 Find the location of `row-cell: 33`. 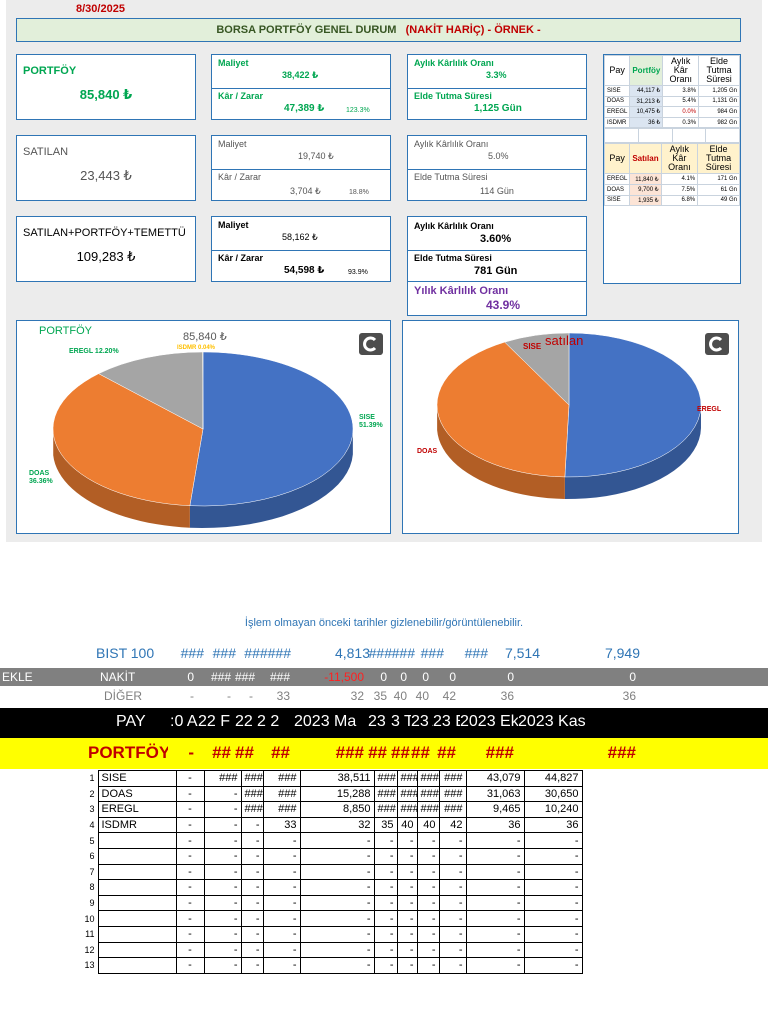

row-cell: 33 is located at coordinates (281, 825).